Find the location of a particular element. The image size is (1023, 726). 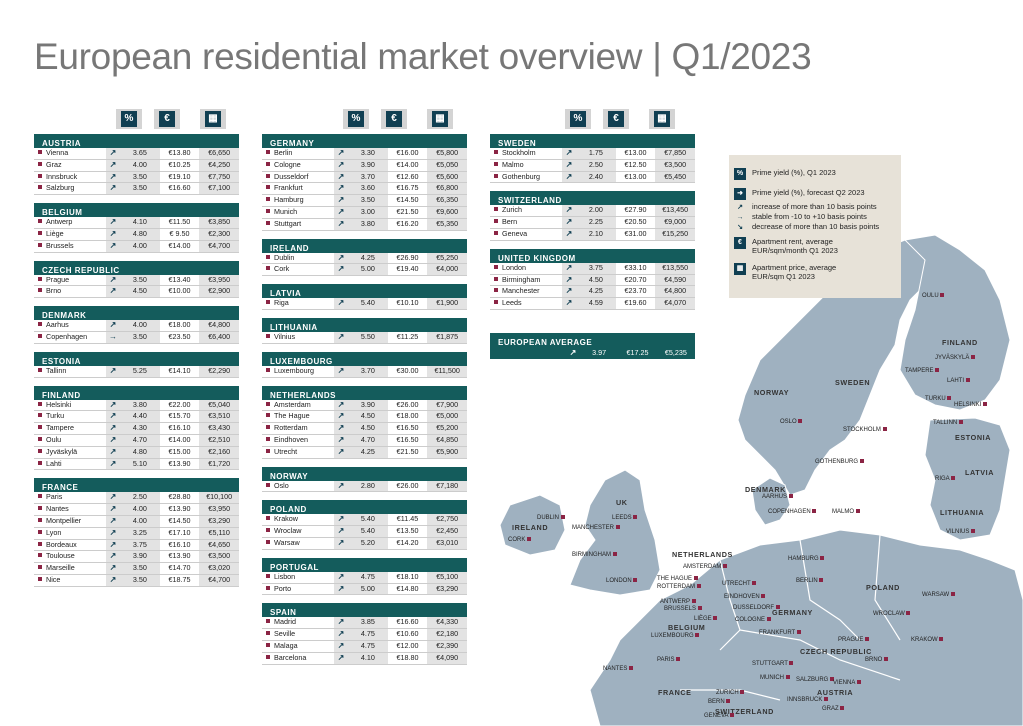

apartment-rent: €20.70 is located at coordinates (635, 280).